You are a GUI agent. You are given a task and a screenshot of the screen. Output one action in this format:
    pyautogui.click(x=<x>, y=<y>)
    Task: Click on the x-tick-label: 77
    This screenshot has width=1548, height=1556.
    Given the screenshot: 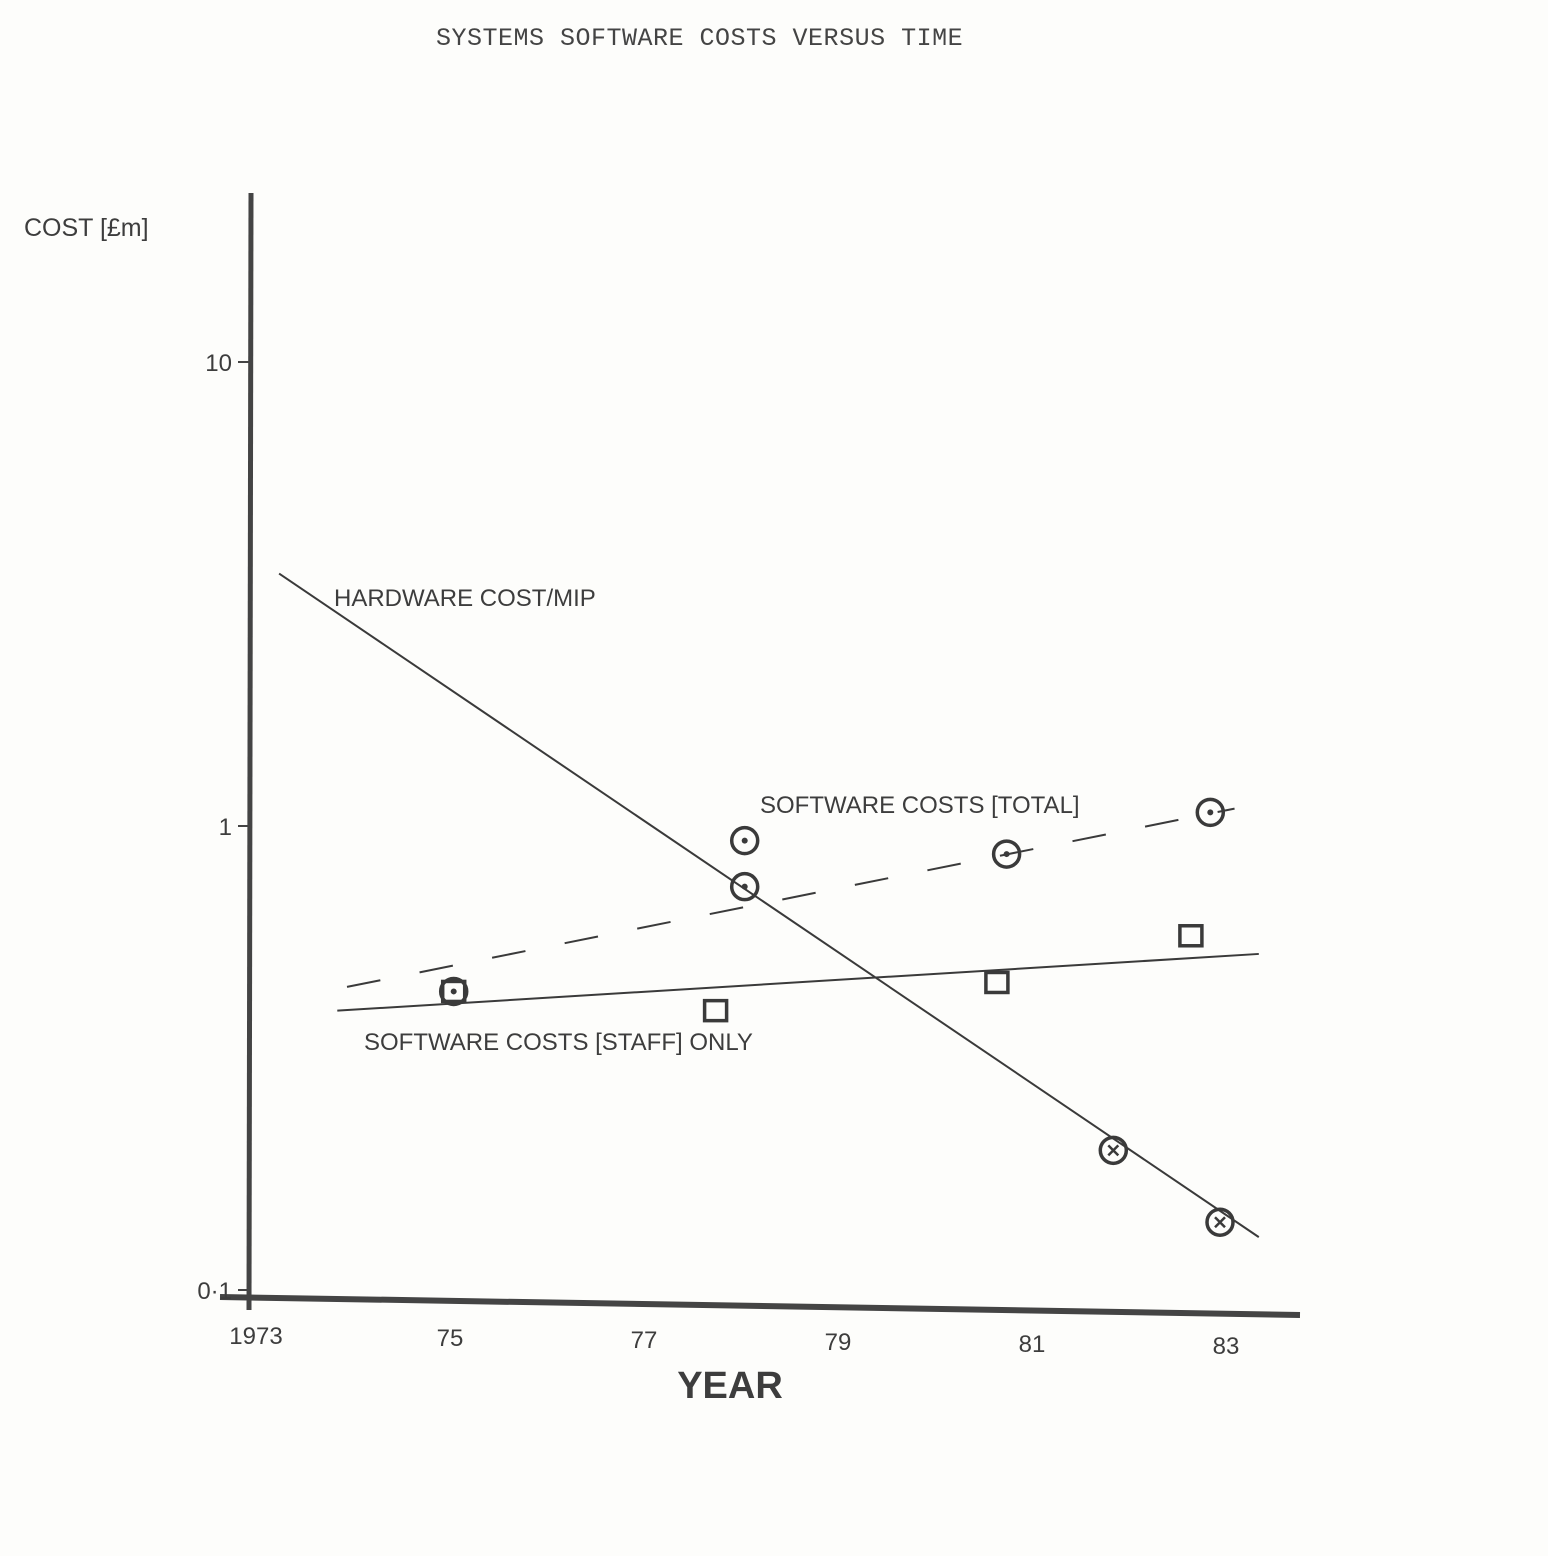 What is the action you would take?
    pyautogui.click(x=644, y=1340)
    